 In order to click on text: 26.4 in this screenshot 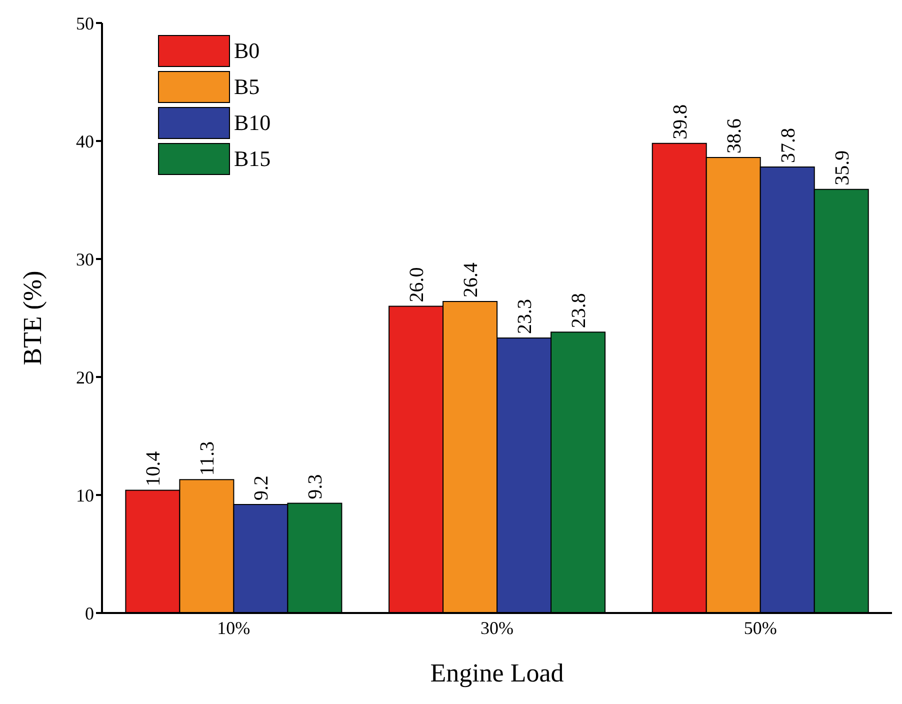, I will do `click(471, 280)`.